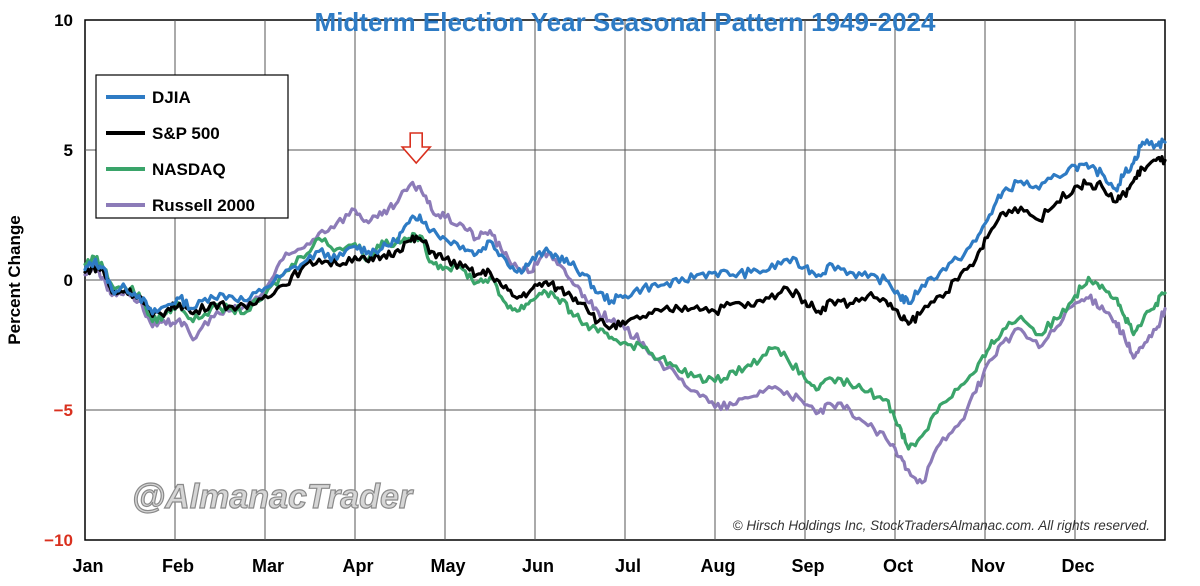  I want to click on x-tick-label-jun: Jun, so click(538, 566).